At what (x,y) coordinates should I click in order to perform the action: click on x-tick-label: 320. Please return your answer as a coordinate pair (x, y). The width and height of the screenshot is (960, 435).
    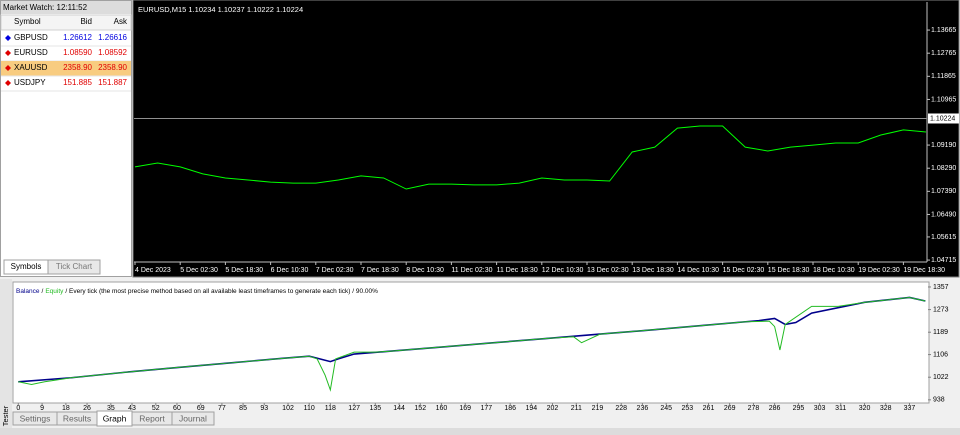
    Looking at the image, I should click on (865, 408).